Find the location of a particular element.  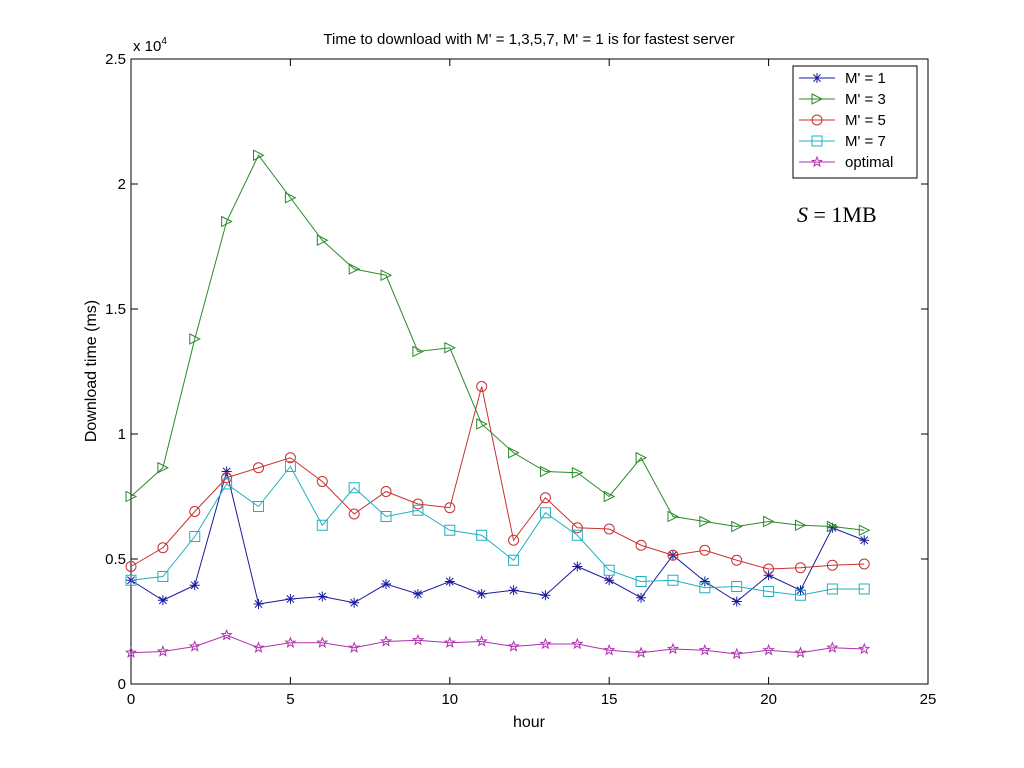

y-tick-label: 2 is located at coordinates (122, 184).